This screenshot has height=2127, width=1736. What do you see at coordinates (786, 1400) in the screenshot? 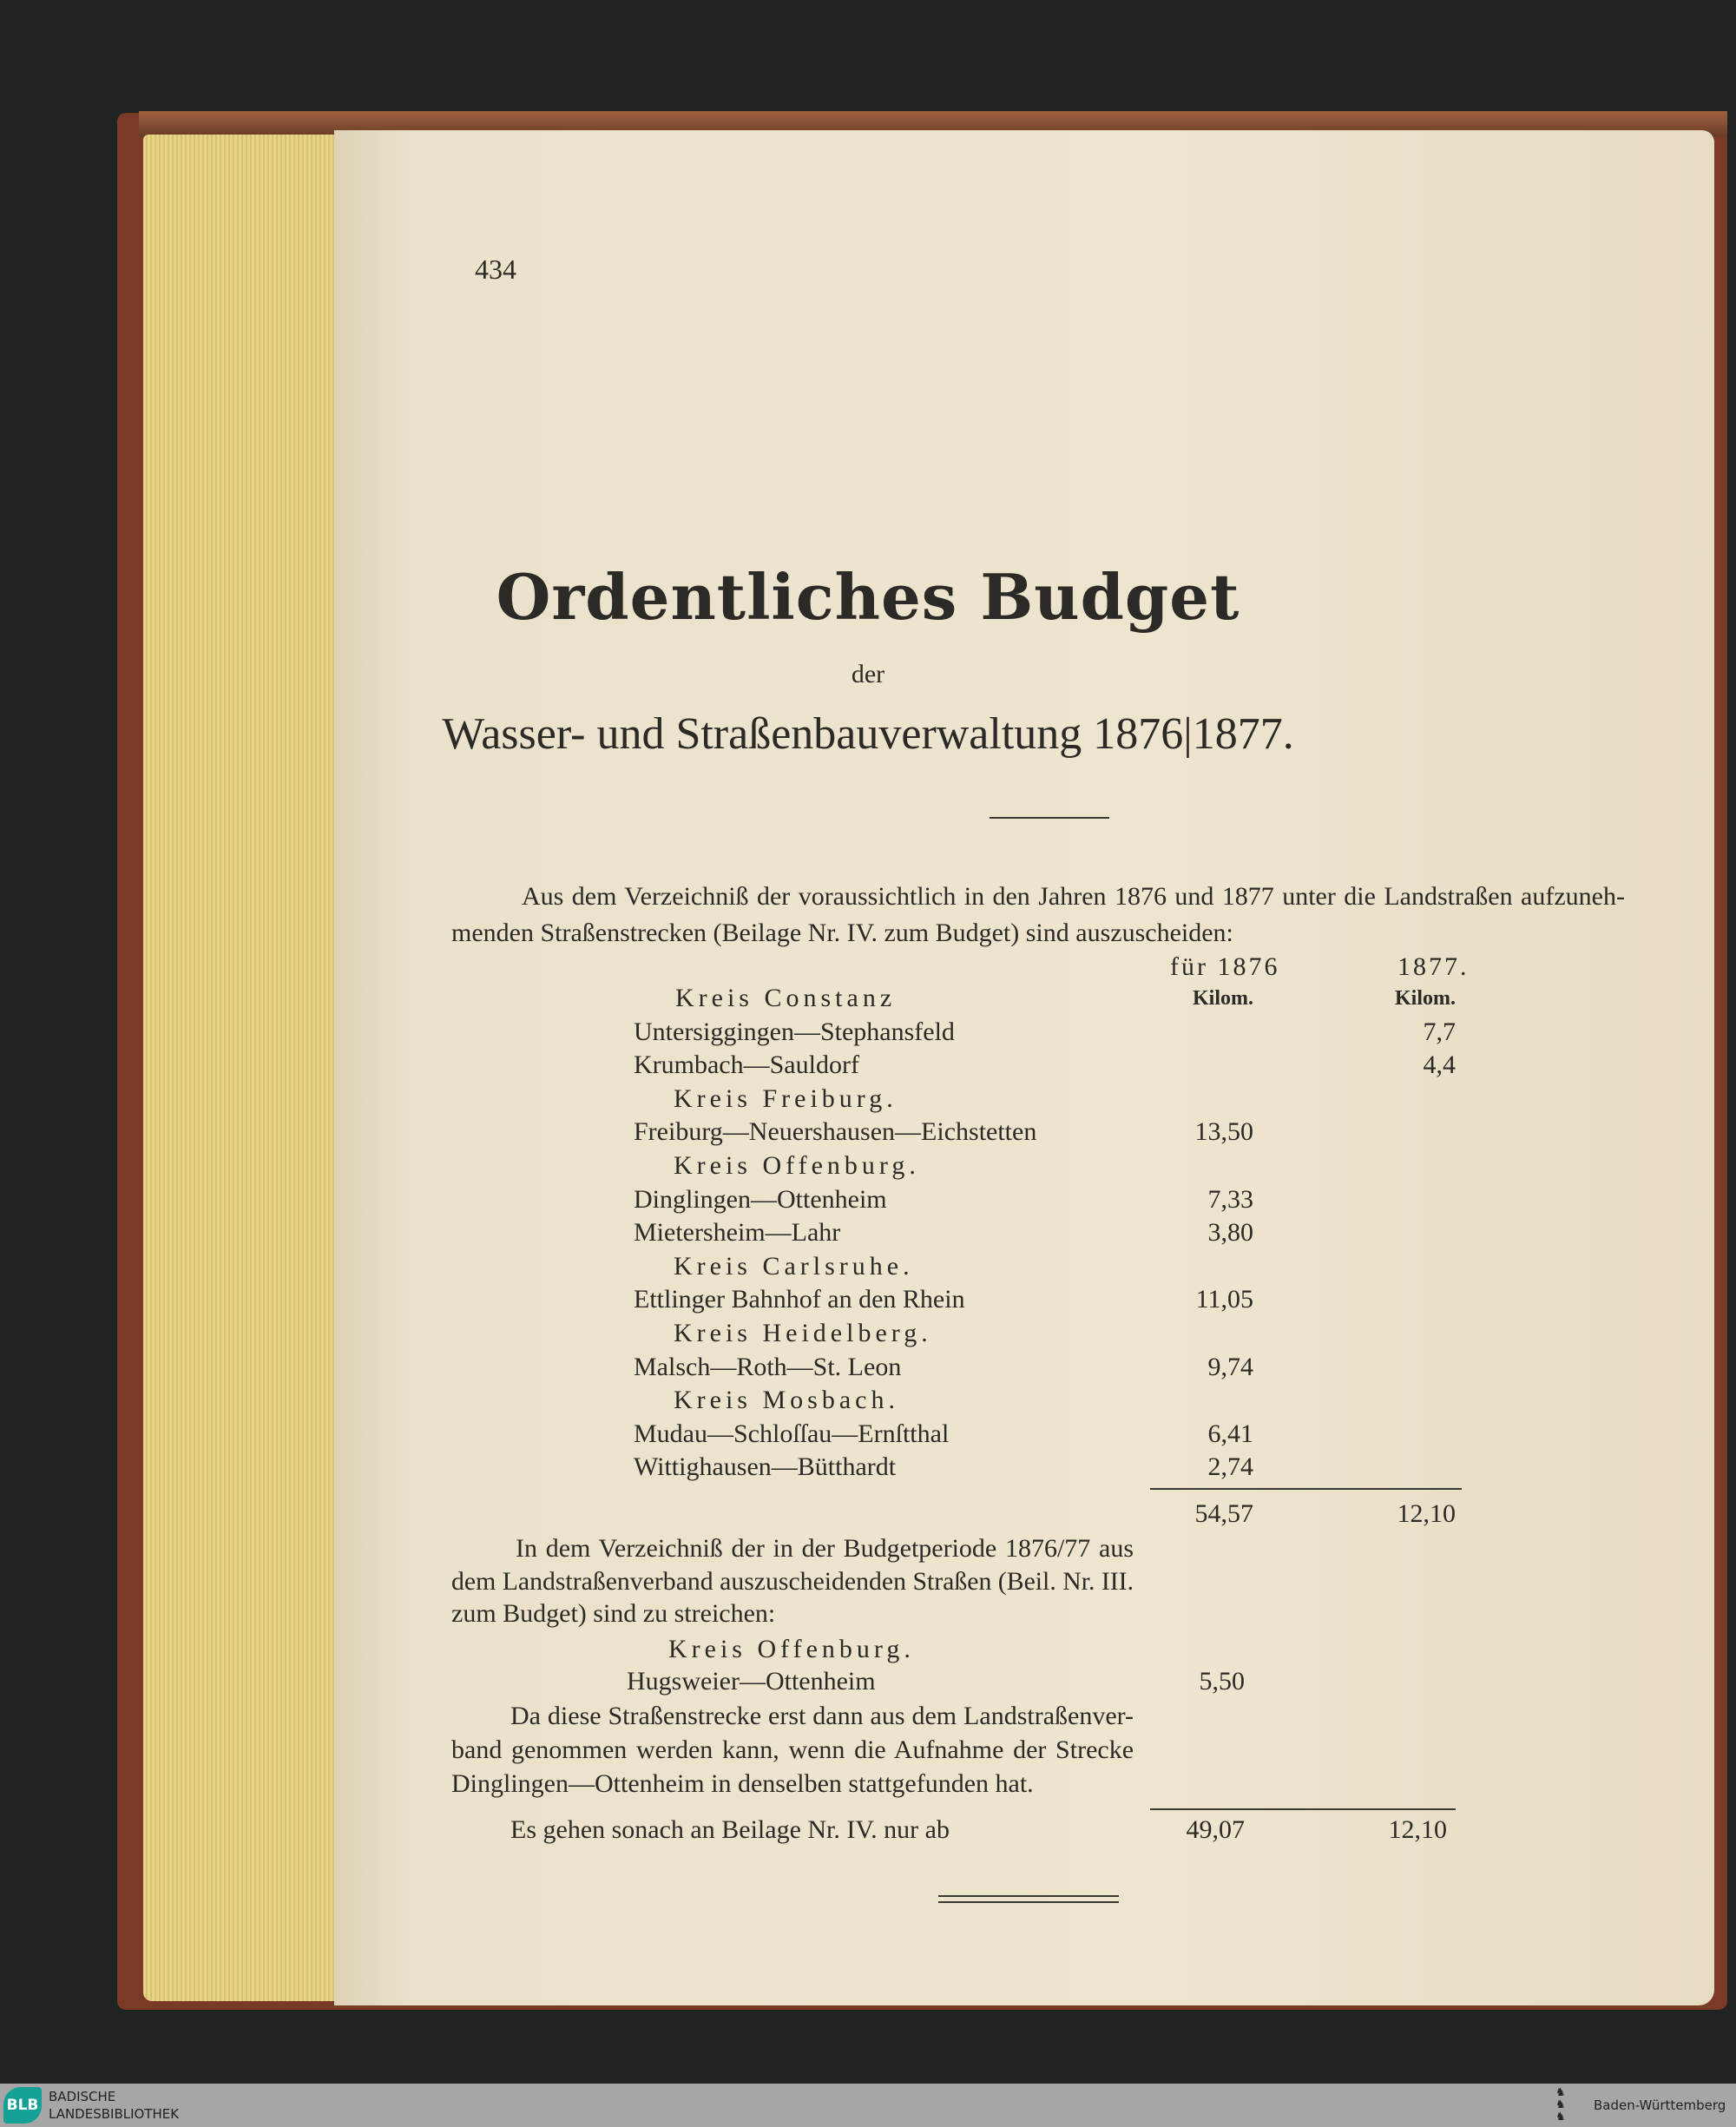
I see `kreis-heading: Kreis Mosbach.` at bounding box center [786, 1400].